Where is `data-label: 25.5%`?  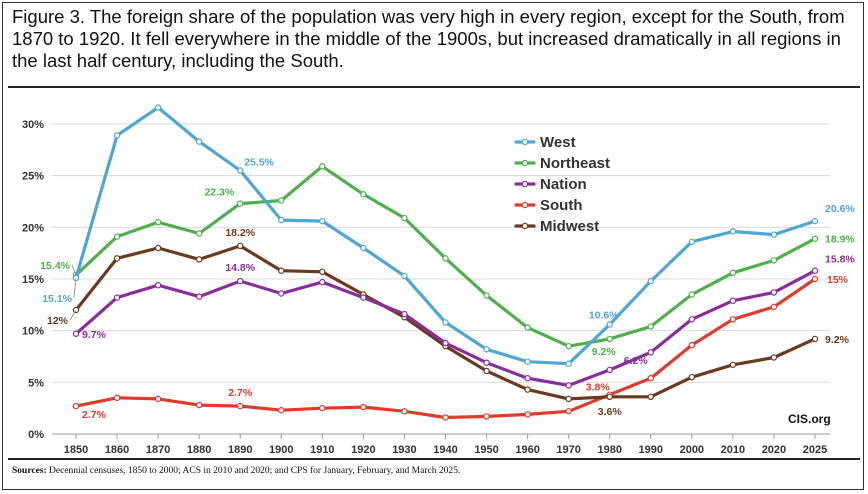
data-label: 25.5% is located at coordinates (259, 163).